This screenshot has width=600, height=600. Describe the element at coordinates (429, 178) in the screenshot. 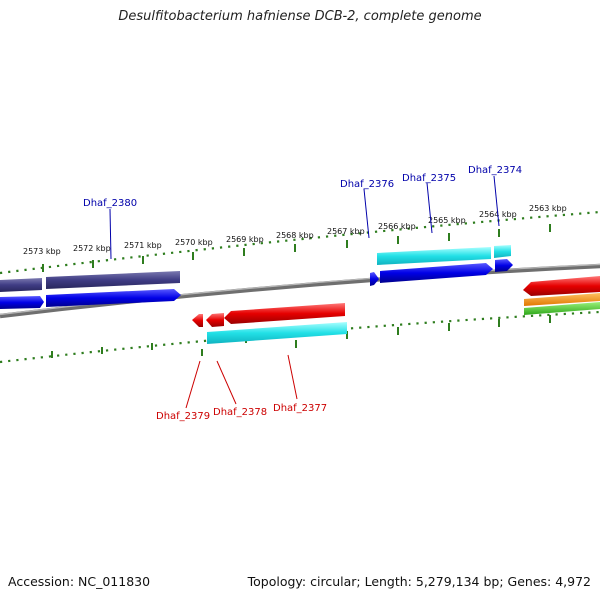

I see `gene-label: Dhaf_2375` at that location.